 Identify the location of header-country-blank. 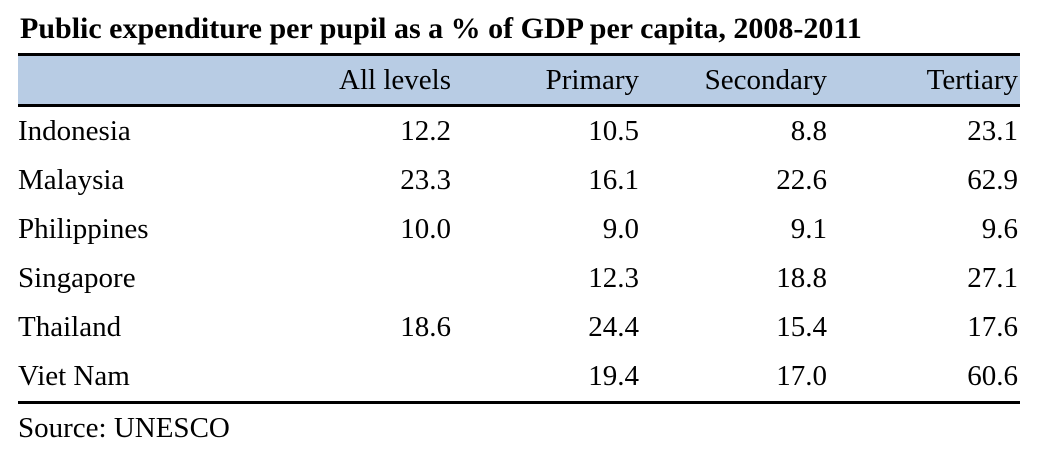
(141, 80).